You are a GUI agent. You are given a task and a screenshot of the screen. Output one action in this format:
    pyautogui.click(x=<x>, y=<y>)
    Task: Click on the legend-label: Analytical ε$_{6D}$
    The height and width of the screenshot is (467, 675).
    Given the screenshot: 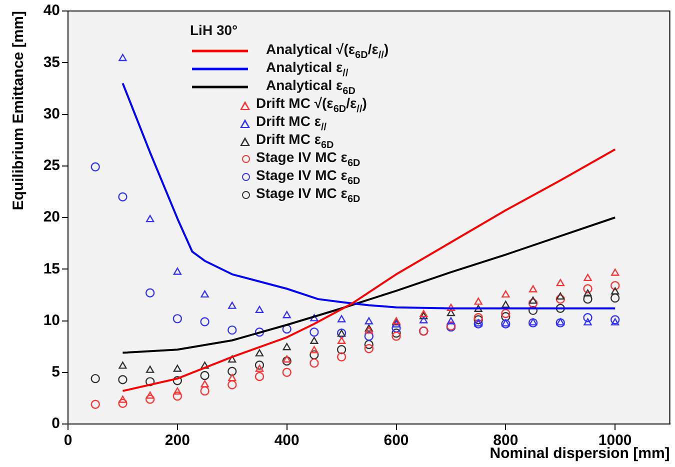 What is the action you would take?
    pyautogui.click(x=311, y=87)
    